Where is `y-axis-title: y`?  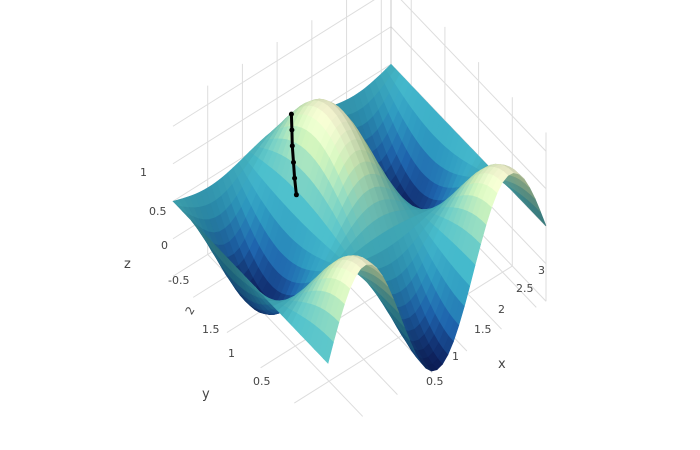 y-axis-title: y is located at coordinates (206, 394).